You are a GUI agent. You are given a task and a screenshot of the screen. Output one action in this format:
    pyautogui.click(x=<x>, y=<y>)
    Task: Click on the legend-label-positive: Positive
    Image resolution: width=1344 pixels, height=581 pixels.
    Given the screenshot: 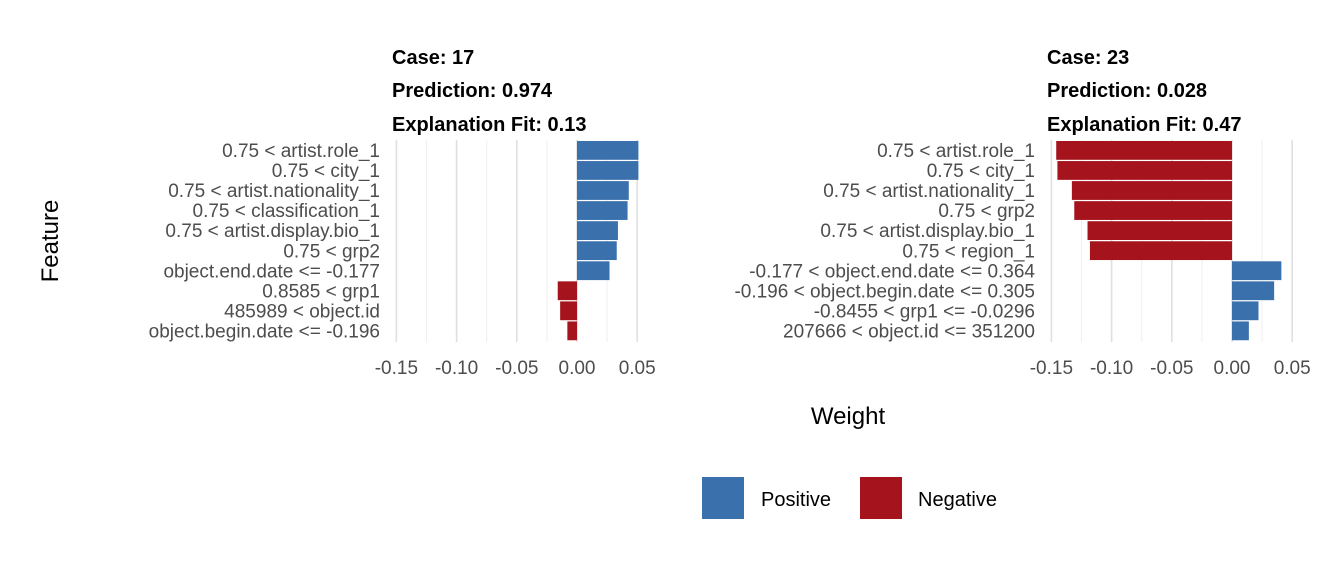 What is the action you would take?
    pyautogui.click(x=796, y=500)
    